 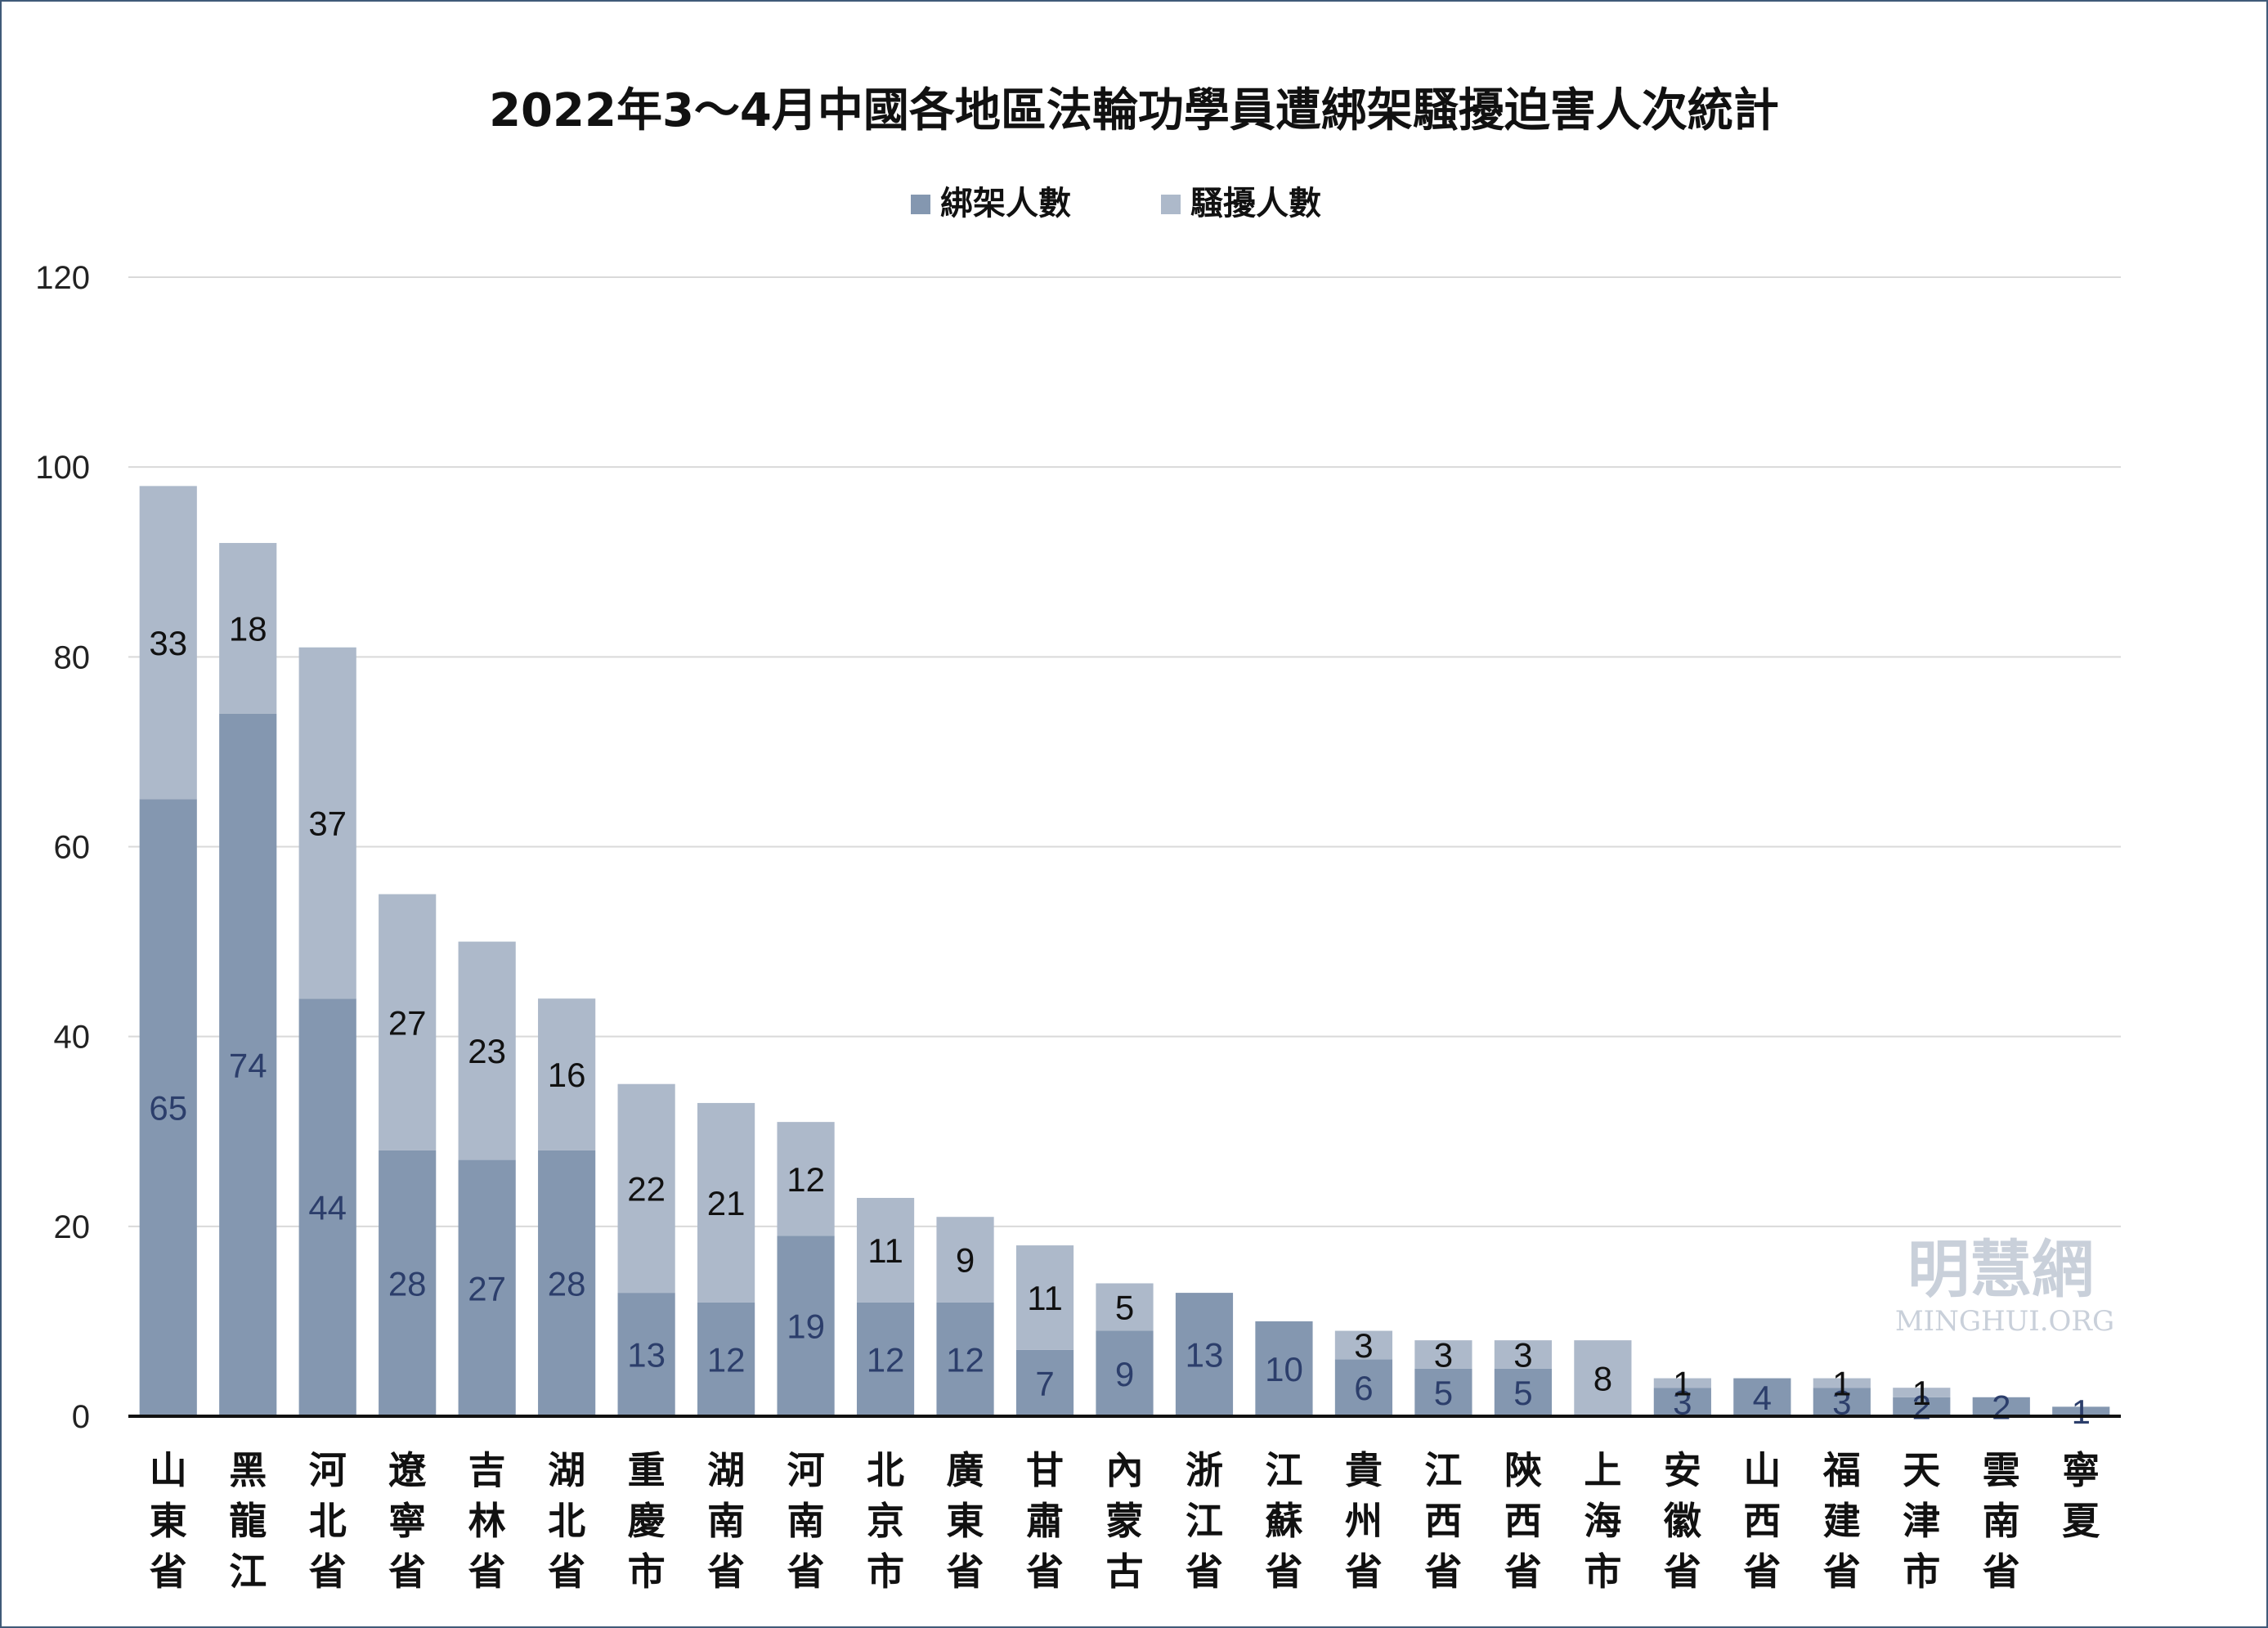 I want to click on y-tick-label: 100, so click(x=62, y=468).